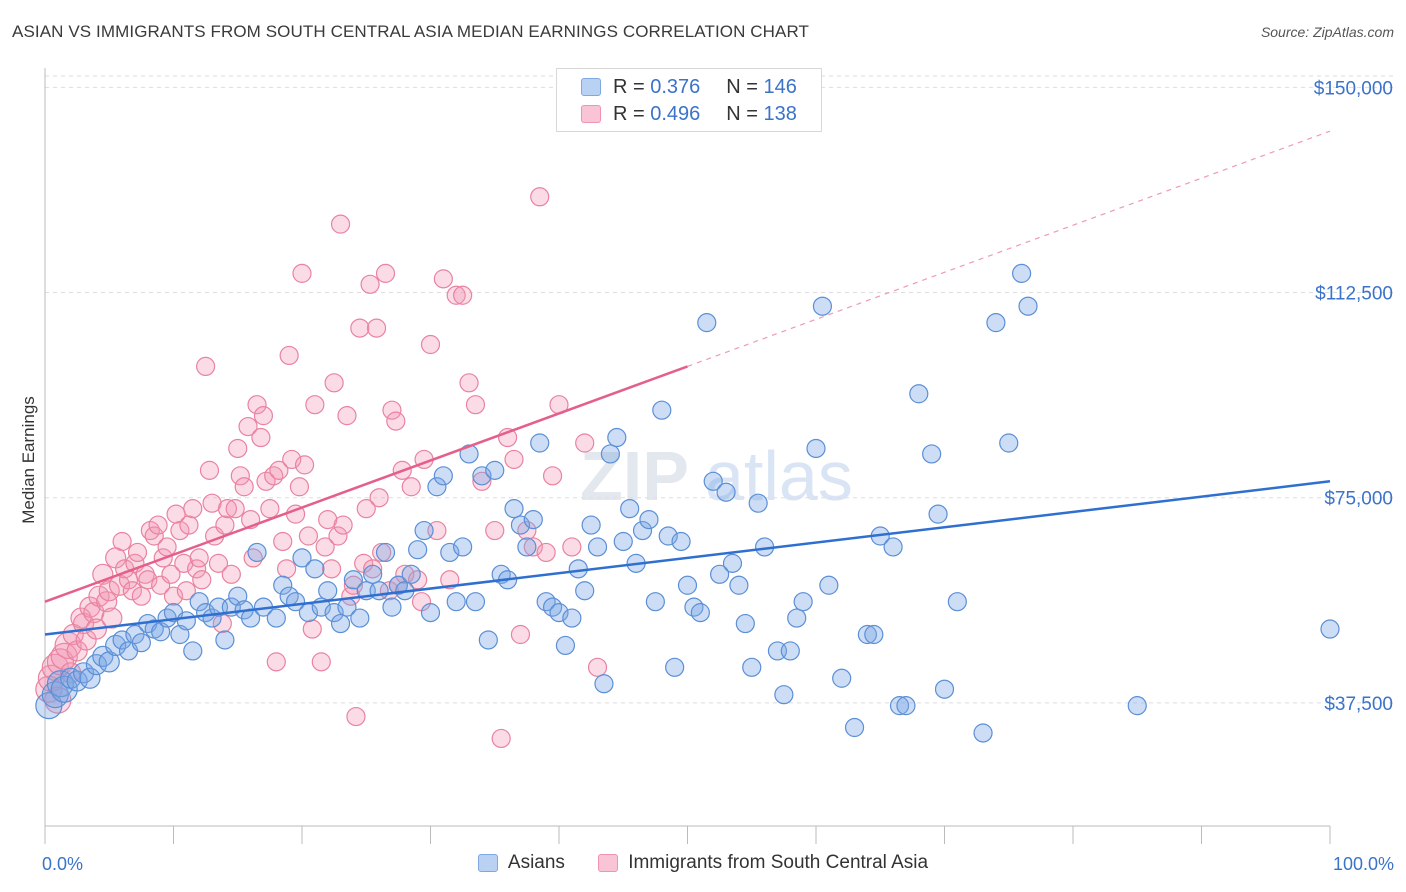 Image resolution: width=1406 pixels, height=892 pixels. I want to click on series-legend-asians: Asians, so click(521, 863).